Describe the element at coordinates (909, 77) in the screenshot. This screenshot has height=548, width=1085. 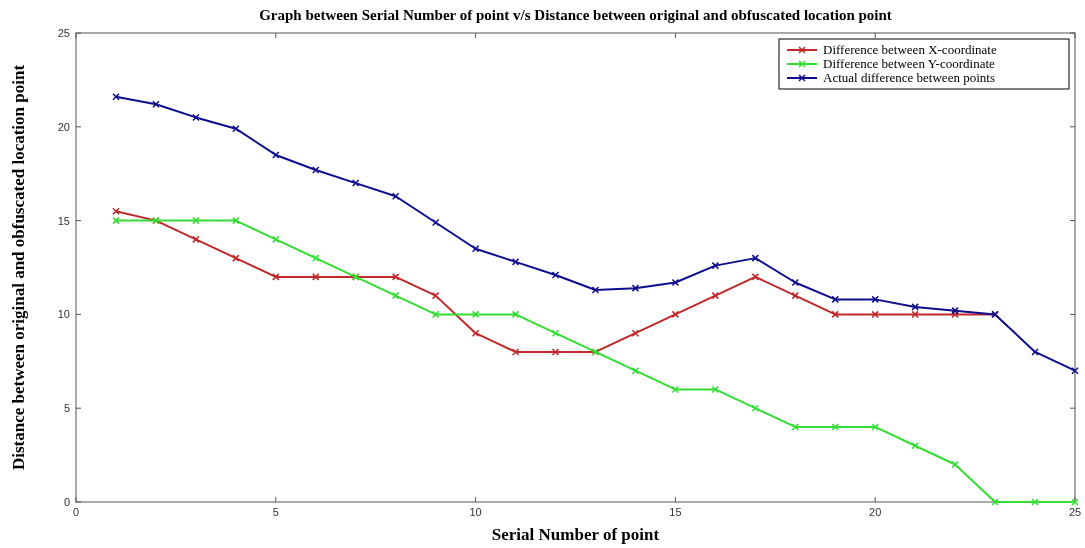
I see `legend-label: Actual difference between points` at that location.